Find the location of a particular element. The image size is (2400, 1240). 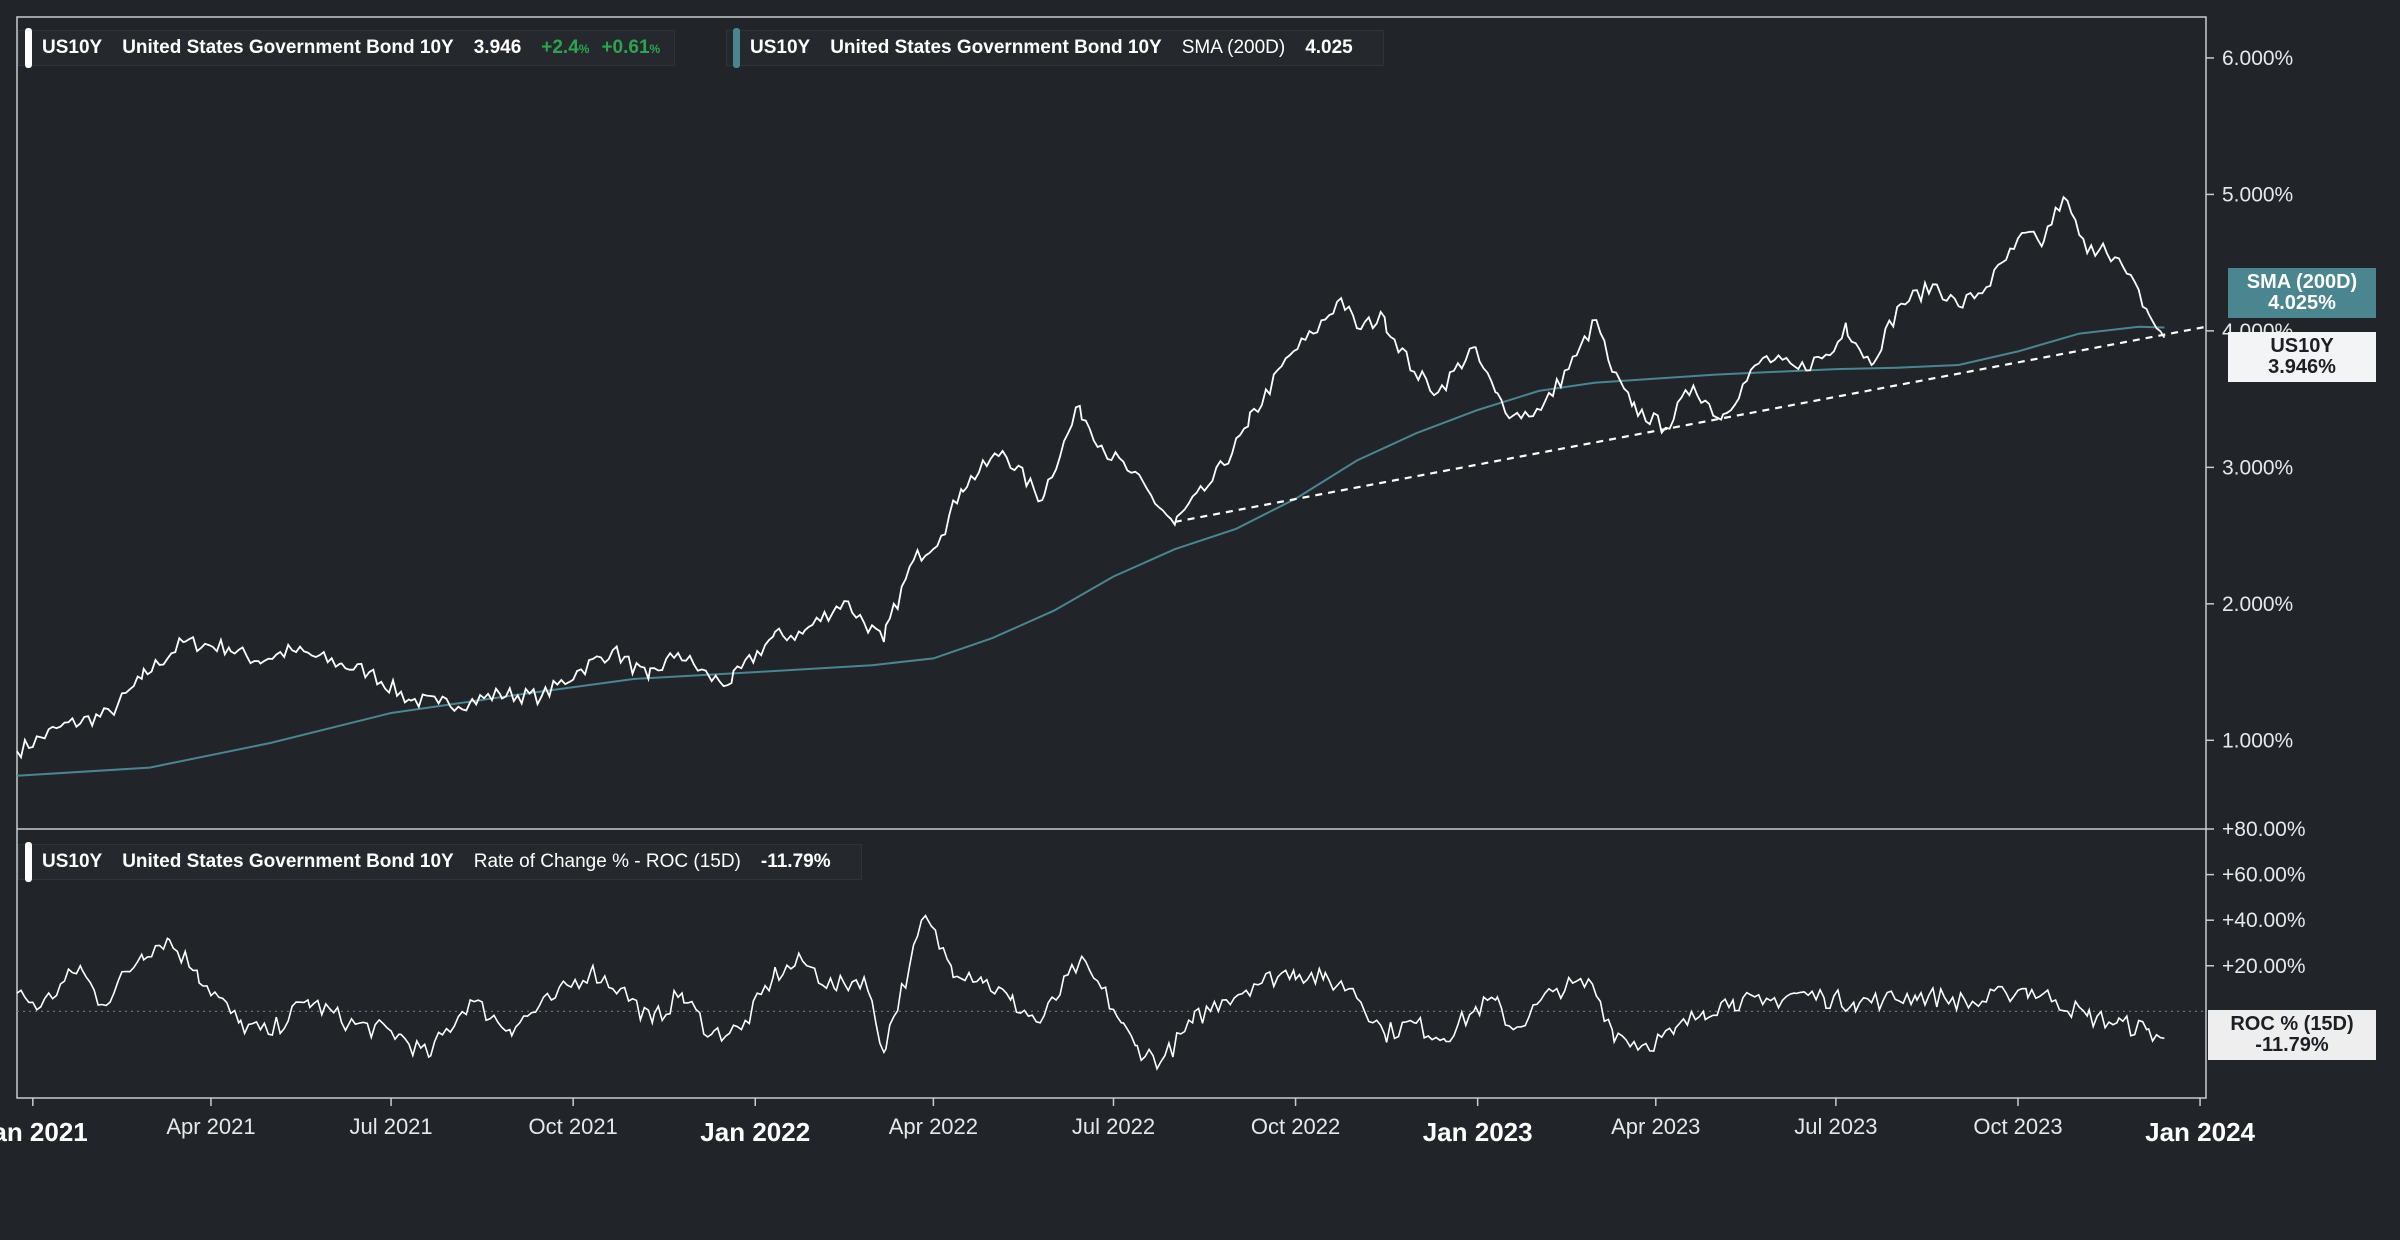

us10y-tag-value: 3.946% is located at coordinates (2302, 367).